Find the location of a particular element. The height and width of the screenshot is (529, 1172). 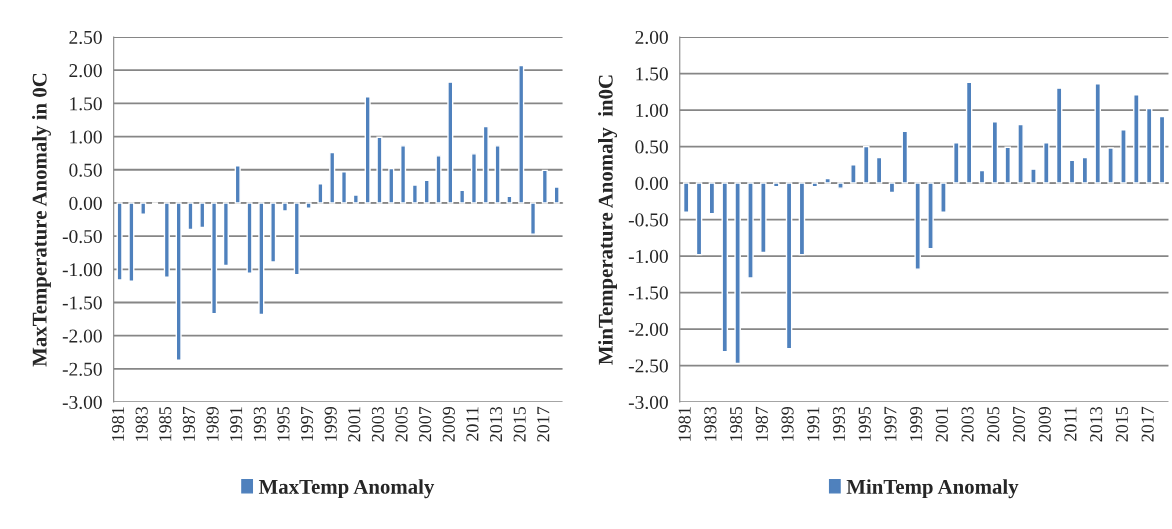

y-tick-label: 0.50 is located at coordinates (85, 170).